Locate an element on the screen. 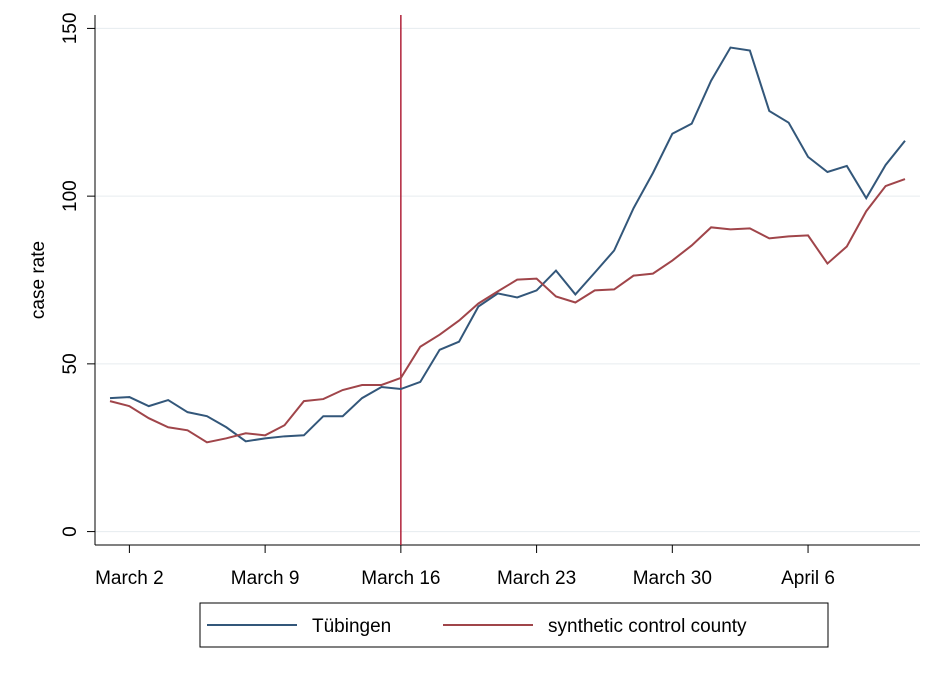 The height and width of the screenshot is (680, 932). x-tick-label: March 23 is located at coordinates (536, 578).